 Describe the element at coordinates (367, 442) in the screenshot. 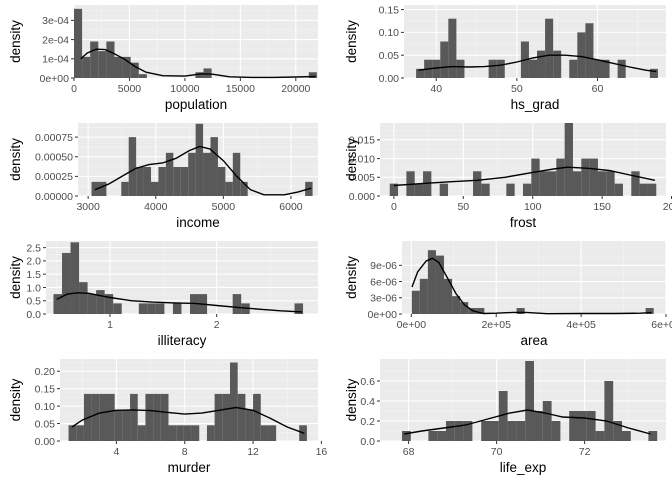

I see `y-tick-label: 0.0` at that location.